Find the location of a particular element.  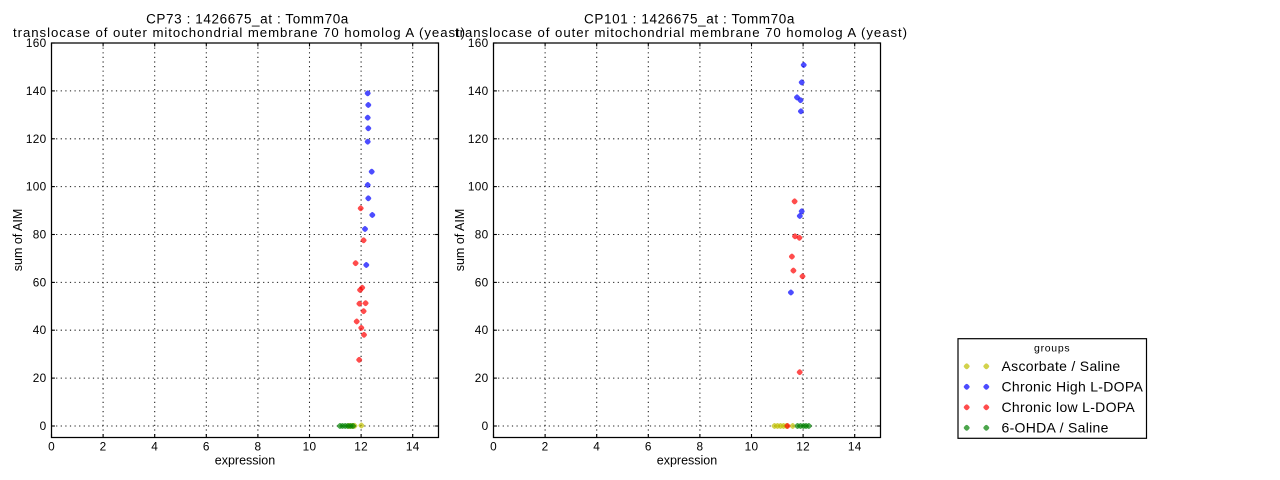

svg-text: groups is located at coordinates (1052, 348).